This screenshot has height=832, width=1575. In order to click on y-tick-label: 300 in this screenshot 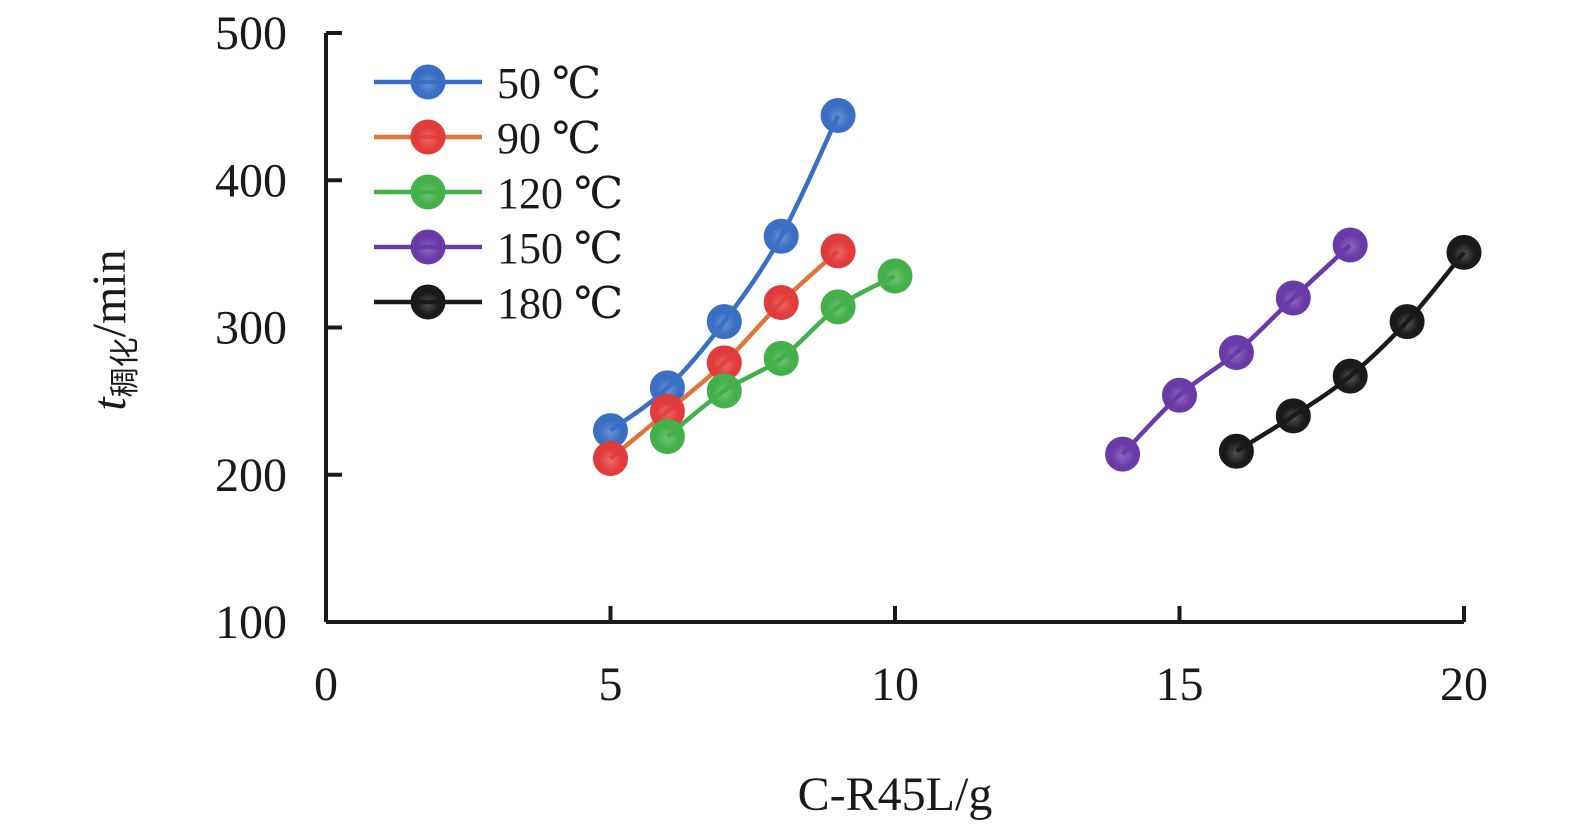, I will do `click(251, 328)`.